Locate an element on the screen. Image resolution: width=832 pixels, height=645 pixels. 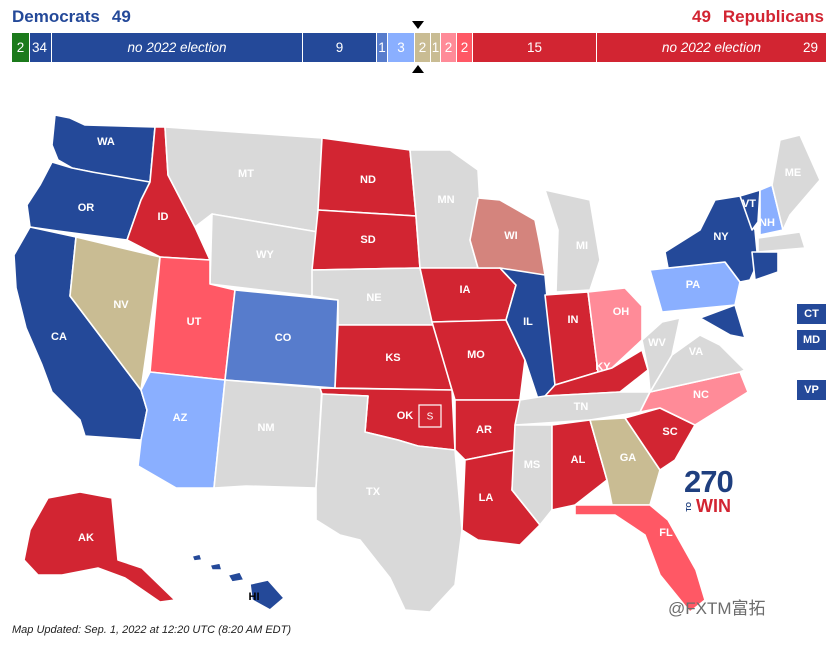
state-label-hi: HI is located at coordinates (254, 597).